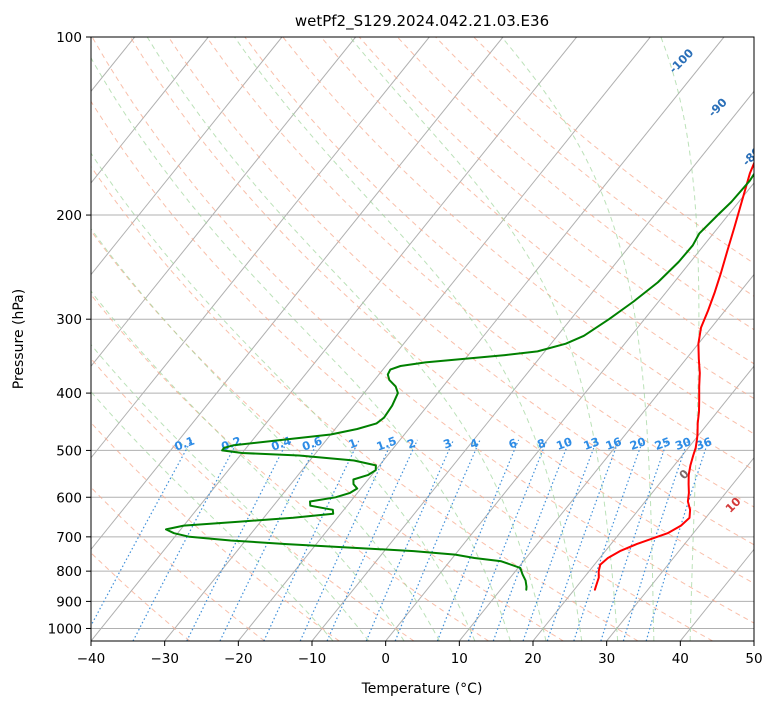 This screenshot has height=708, width=775. I want to click on mixing-ratio-label: 13, so click(592, 443).